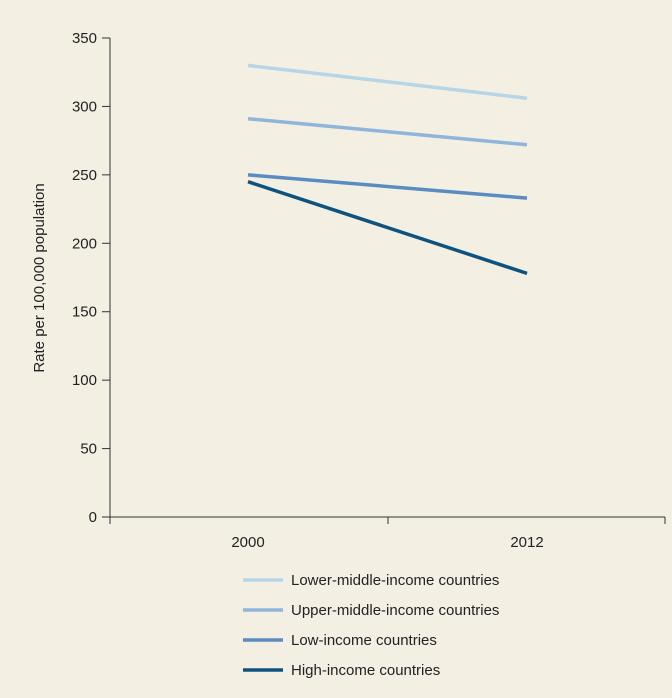 The width and height of the screenshot is (672, 698). I want to click on y-tick-label: 300, so click(84, 106).